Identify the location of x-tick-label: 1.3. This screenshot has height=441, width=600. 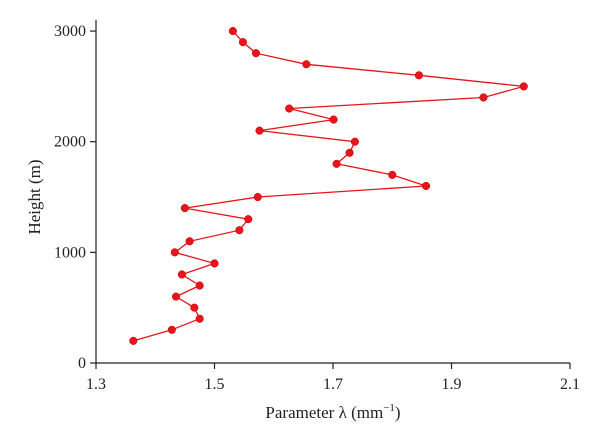
(96, 384).